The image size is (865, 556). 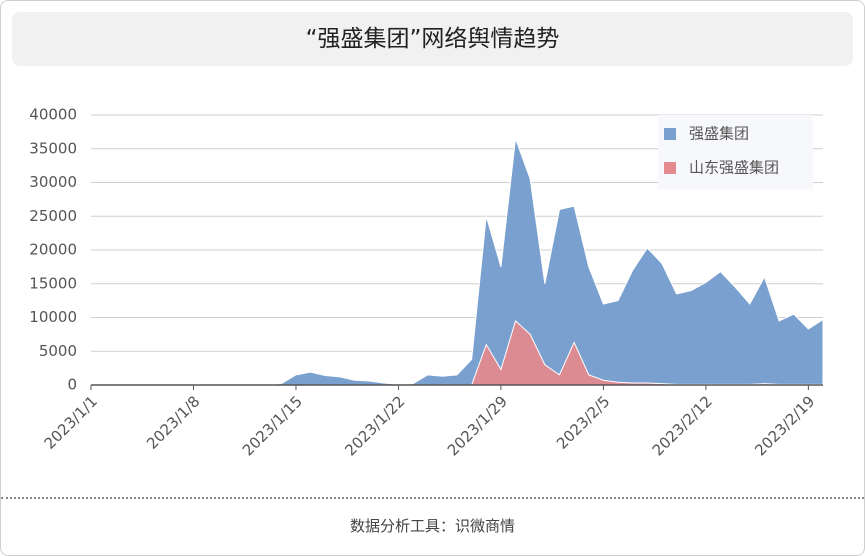 What do you see at coordinates (53, 283) in the screenshot?
I see `y-tick-label: 15000` at bounding box center [53, 283].